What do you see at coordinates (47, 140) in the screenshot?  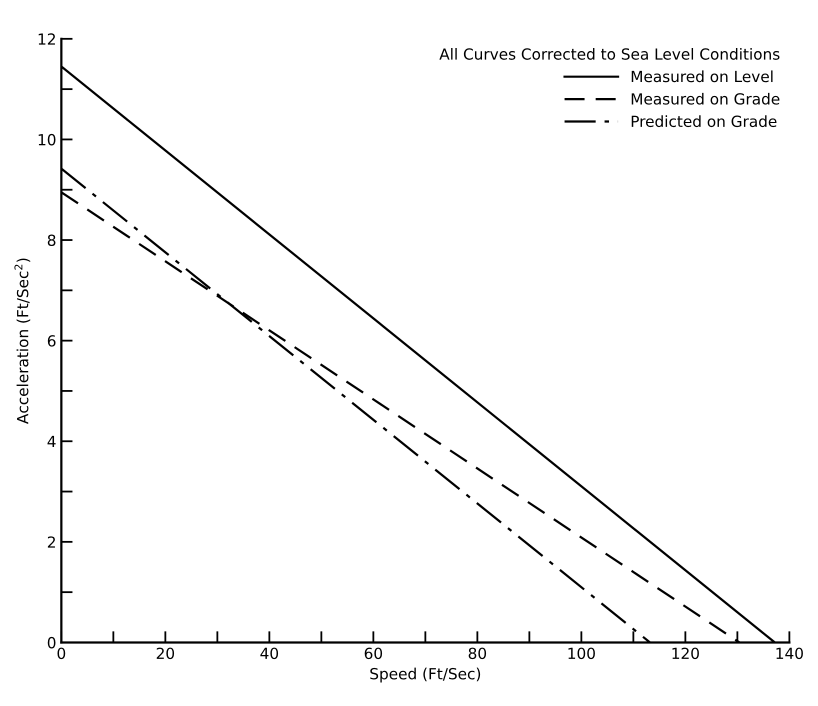 I see `y-tick-label: 10` at bounding box center [47, 140].